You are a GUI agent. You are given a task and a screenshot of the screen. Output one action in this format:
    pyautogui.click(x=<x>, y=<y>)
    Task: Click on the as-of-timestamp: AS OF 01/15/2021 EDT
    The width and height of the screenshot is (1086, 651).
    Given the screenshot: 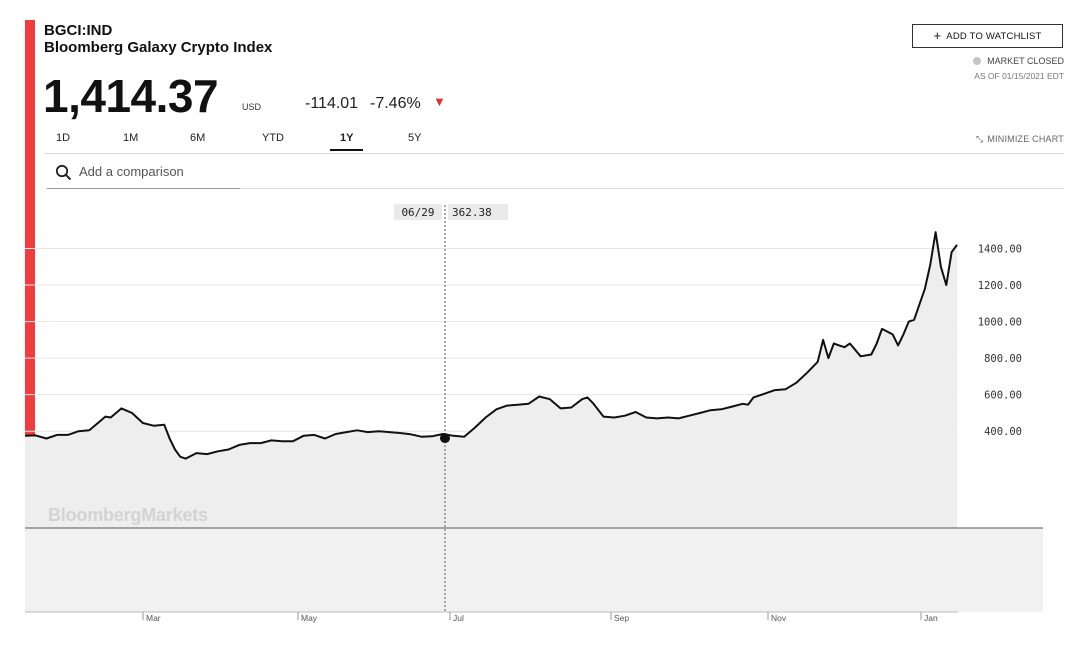 What is the action you would take?
    pyautogui.click(x=1019, y=76)
    